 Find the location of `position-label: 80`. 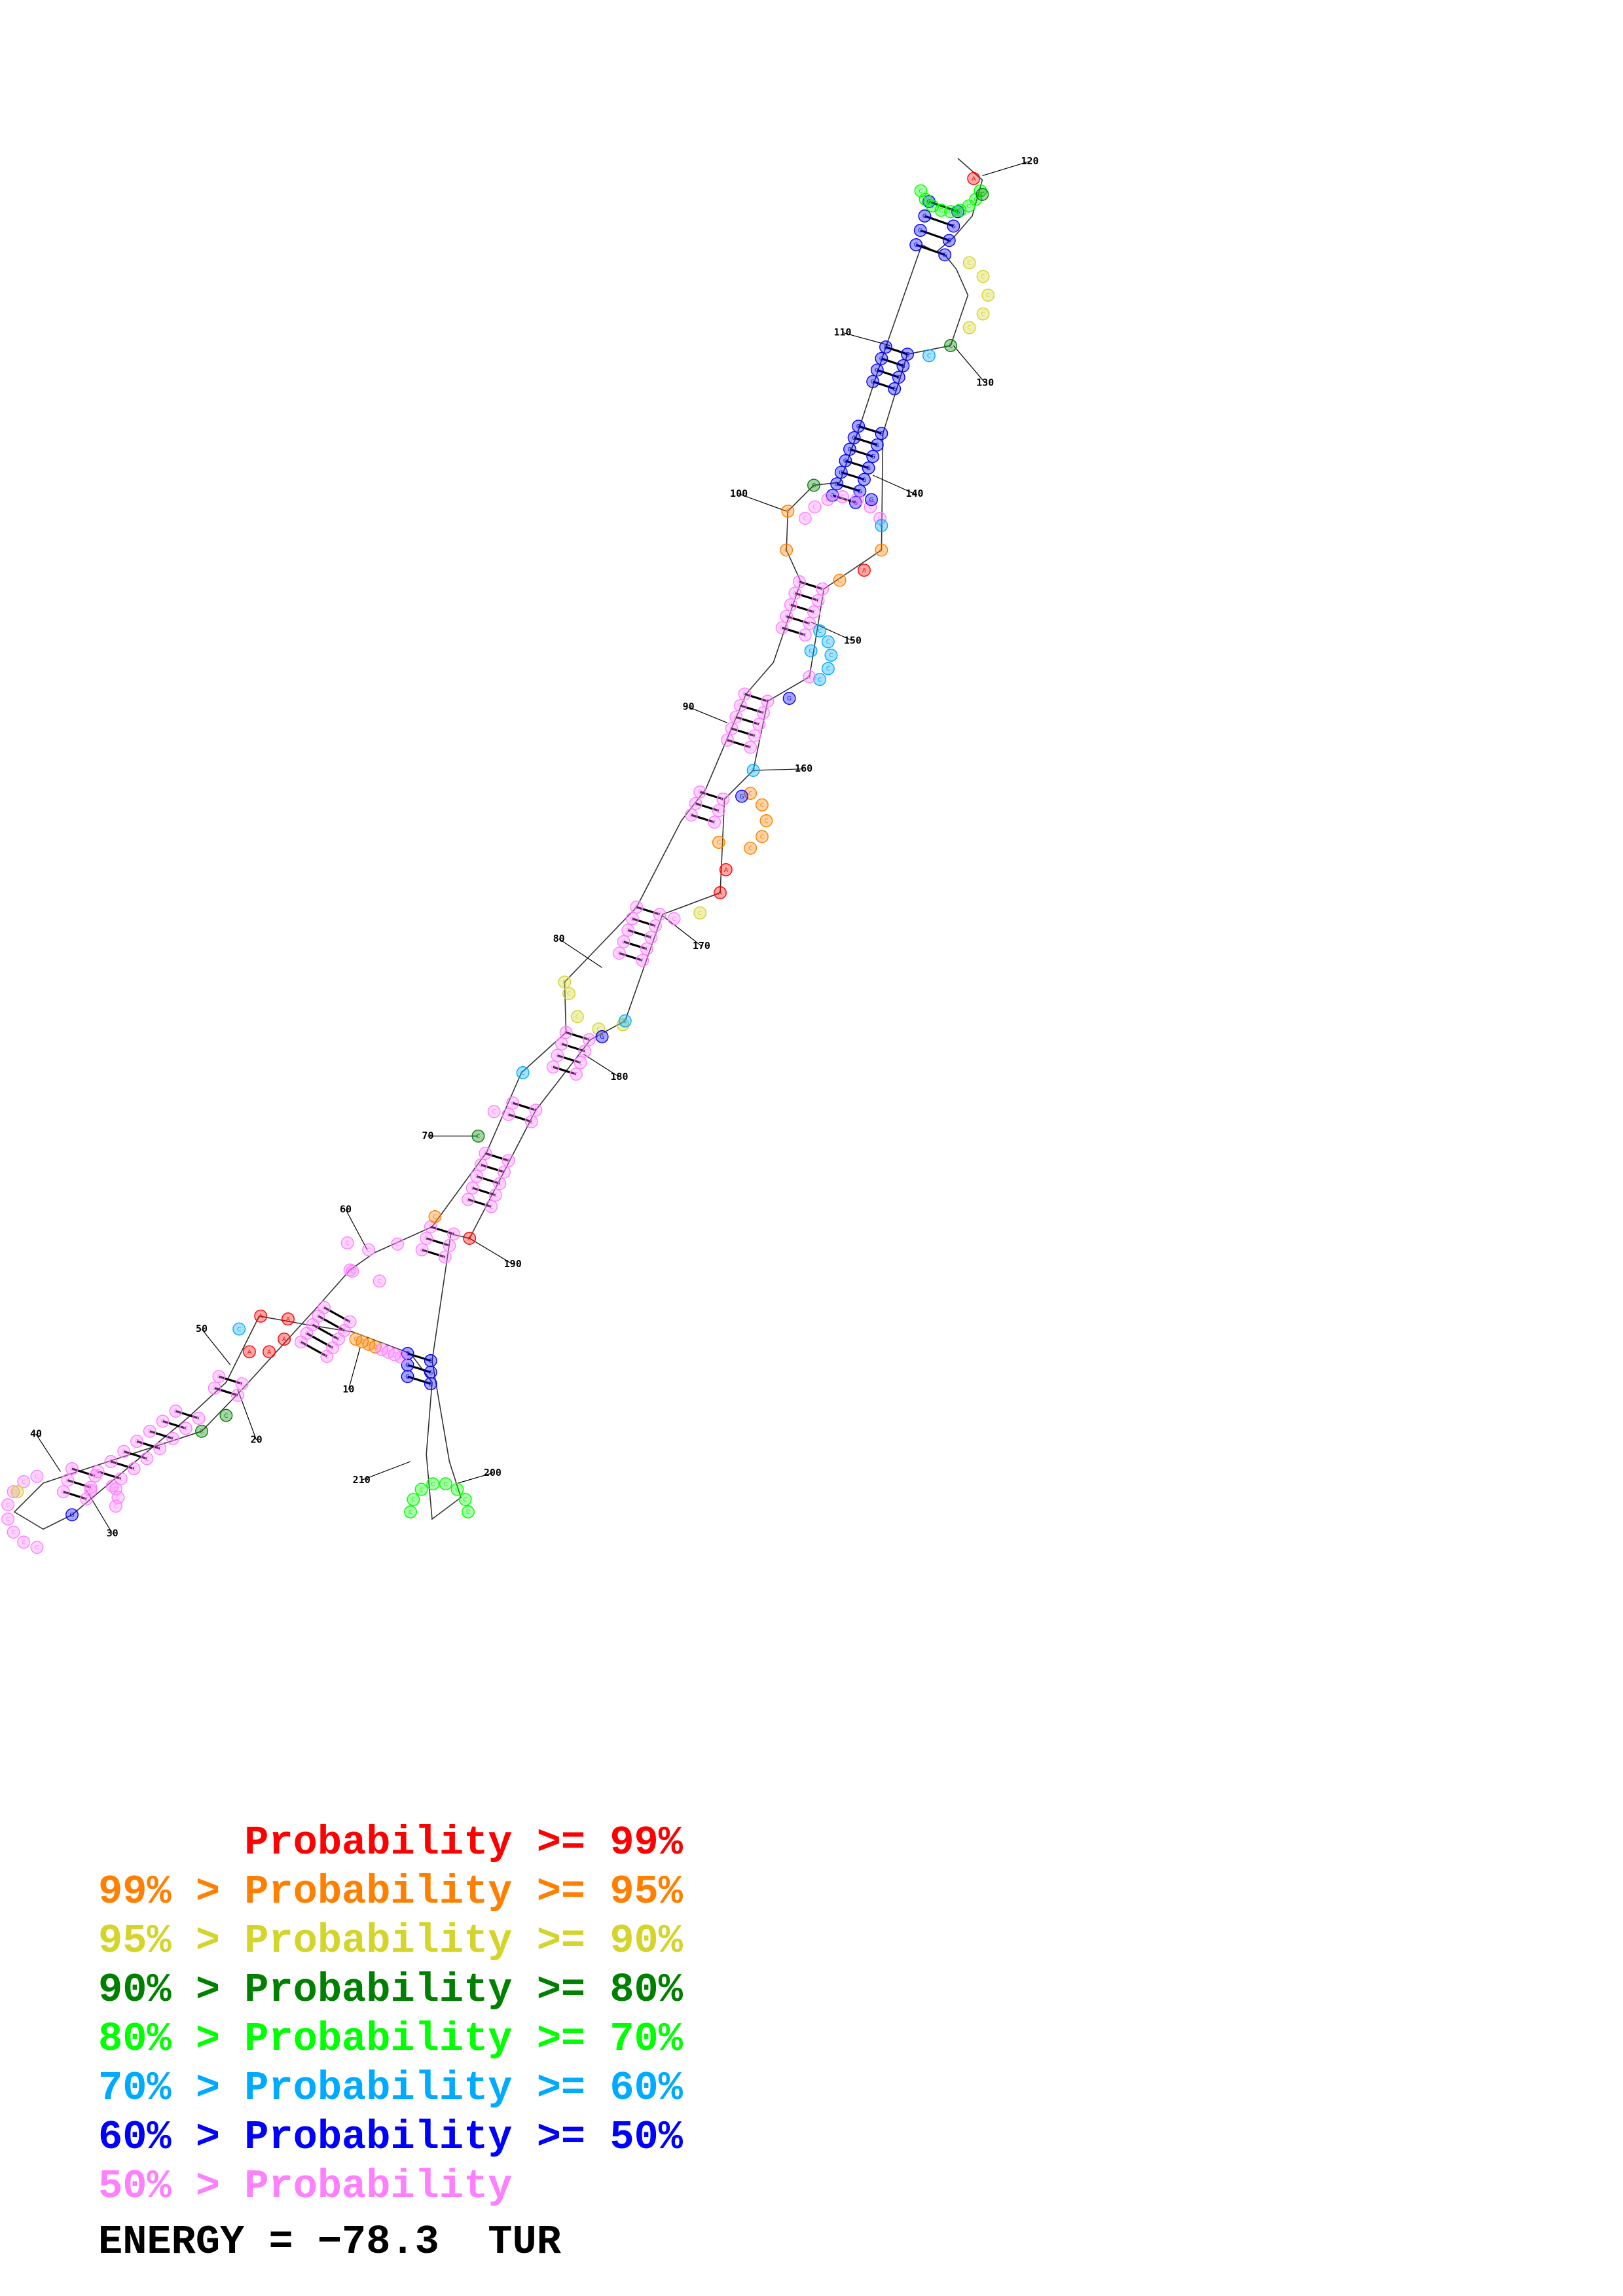

position-label: 80 is located at coordinates (559, 938).